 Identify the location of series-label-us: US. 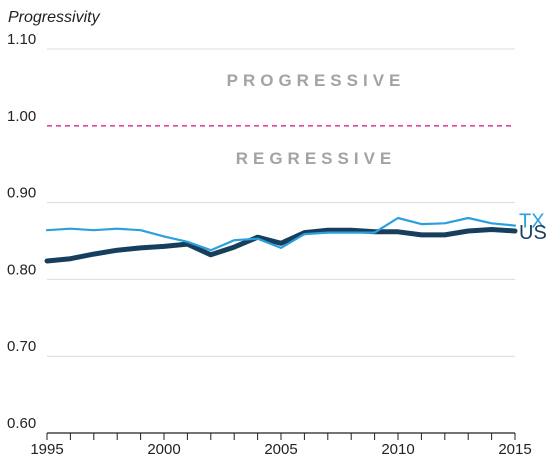
(533, 233).